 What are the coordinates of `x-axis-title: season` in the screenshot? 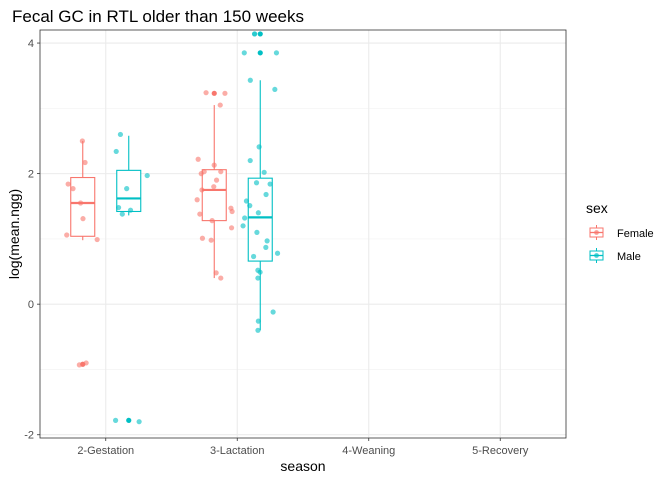 It's located at (302, 466).